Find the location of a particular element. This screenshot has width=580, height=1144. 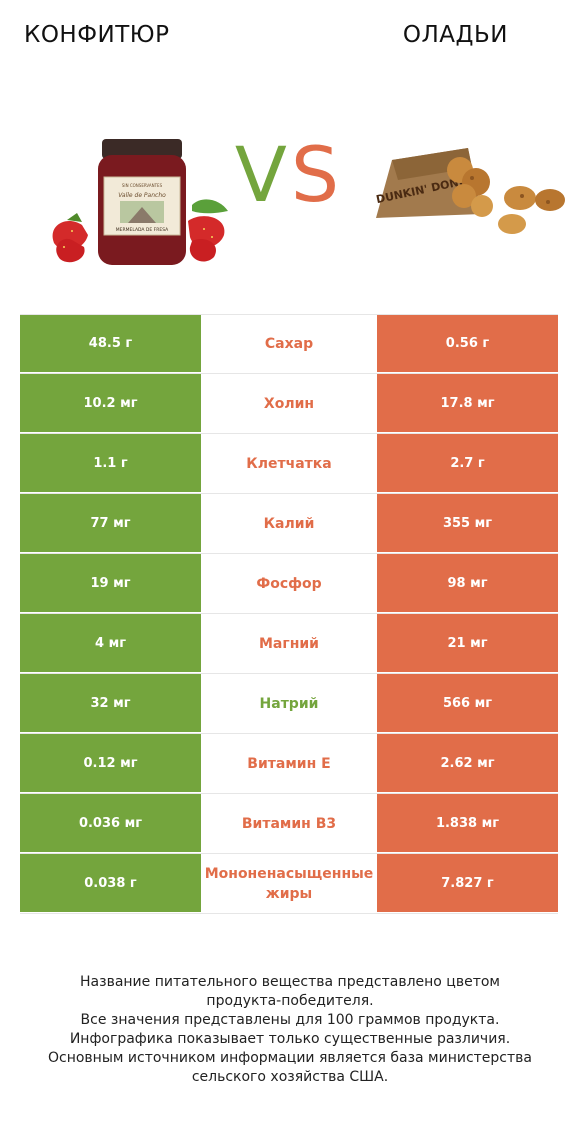

table-row: 77 мг Калий 355 мг is located at coordinates (289, 524).